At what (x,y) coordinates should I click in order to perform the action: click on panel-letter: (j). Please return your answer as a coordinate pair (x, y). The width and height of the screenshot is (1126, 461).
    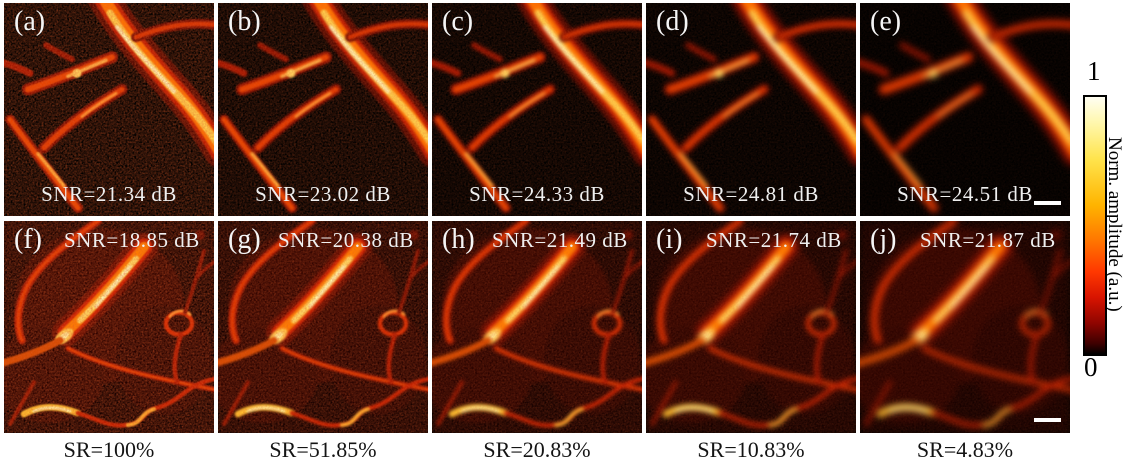
    Looking at the image, I should click on (883, 239).